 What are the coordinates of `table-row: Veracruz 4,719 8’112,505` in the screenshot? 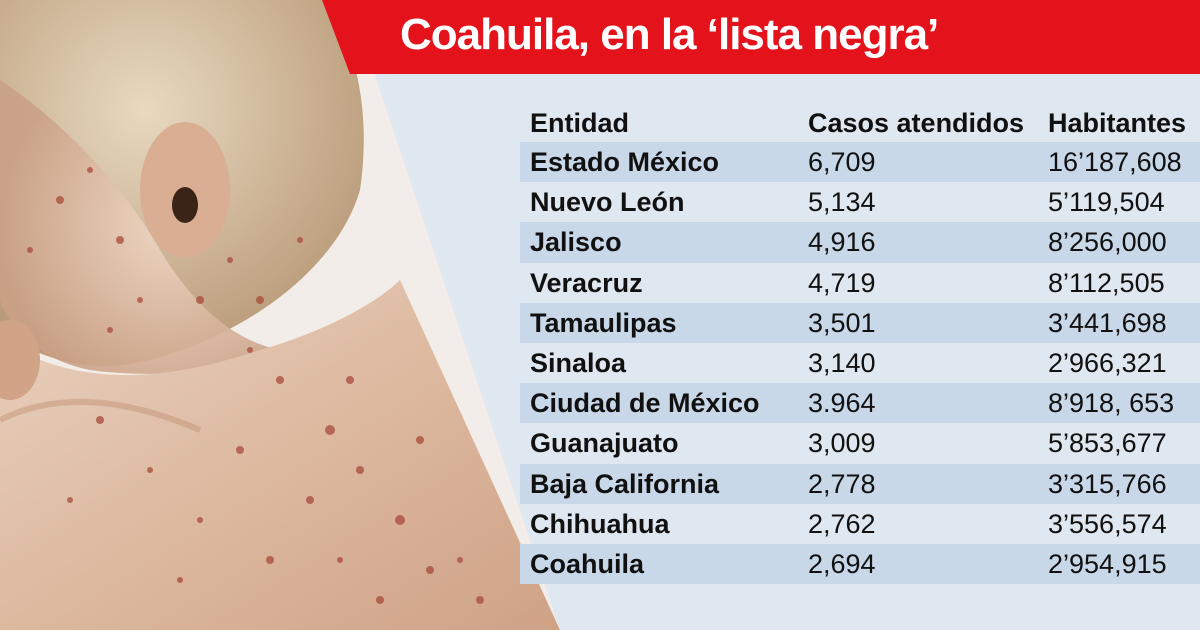 It's located at (860, 283).